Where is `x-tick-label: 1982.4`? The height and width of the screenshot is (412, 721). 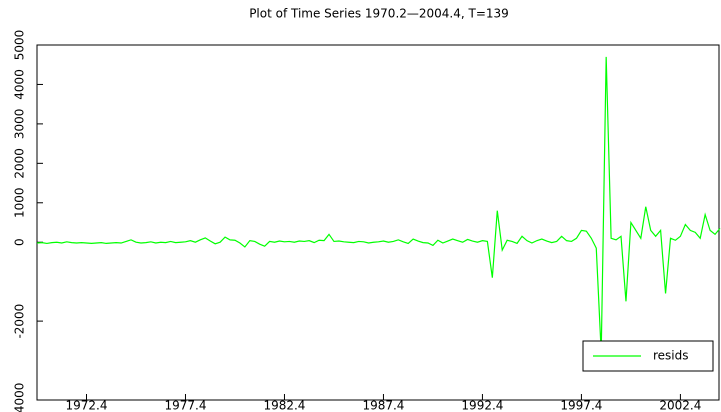
x-tick-label: 1982.4 is located at coordinates (284, 405).